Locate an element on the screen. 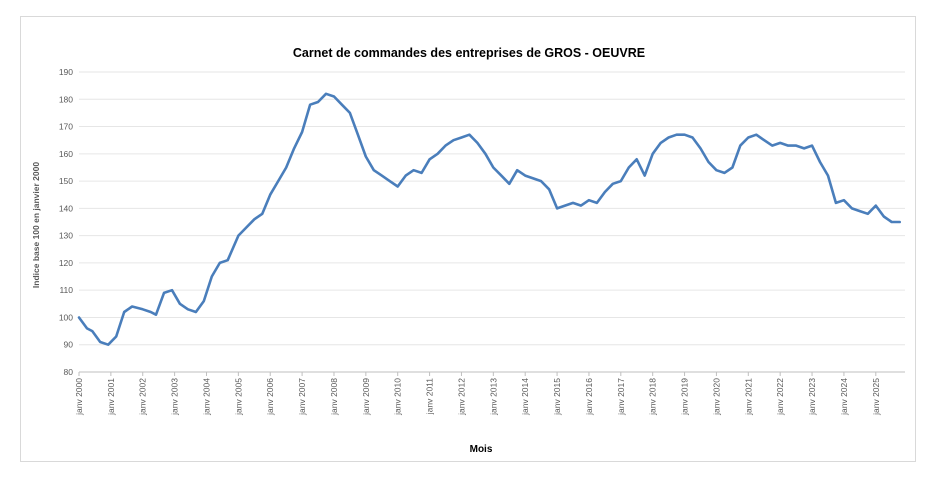 The height and width of the screenshot is (496, 937). x-tick-label: janv 2023 is located at coordinates (812, 397).